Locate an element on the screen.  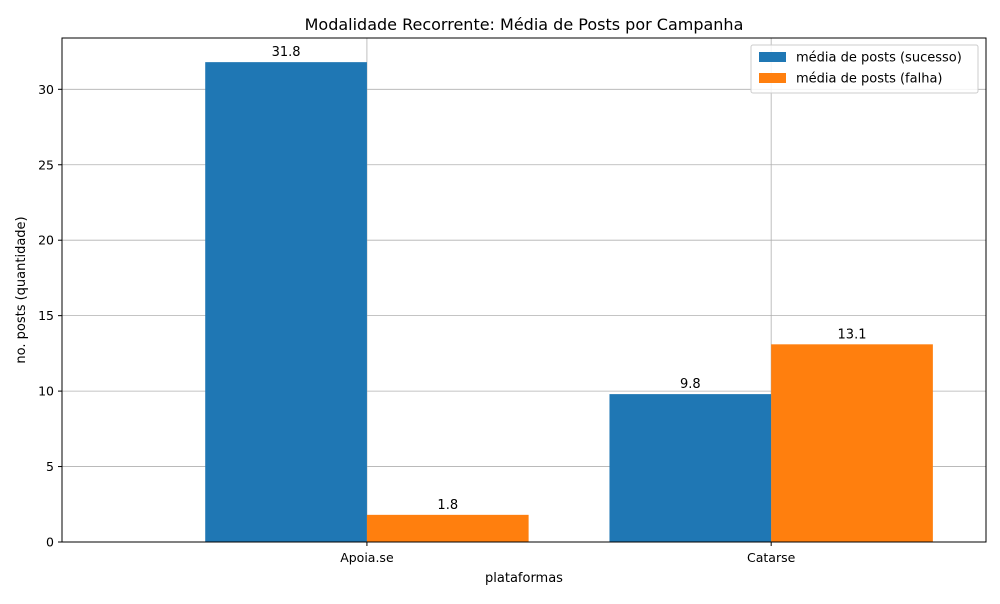
bar-m-dia-de-posts-sucesso--apoia.se is located at coordinates (286, 302).